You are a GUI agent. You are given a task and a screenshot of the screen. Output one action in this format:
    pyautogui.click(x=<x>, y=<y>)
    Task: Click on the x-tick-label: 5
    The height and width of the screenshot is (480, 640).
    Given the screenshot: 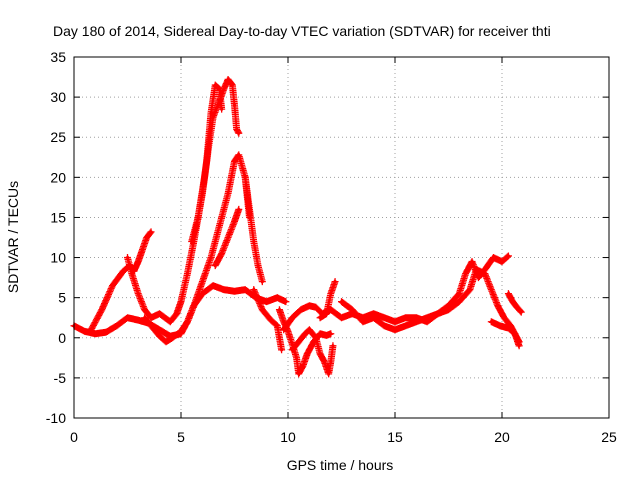 What is the action you would take?
    pyautogui.click(x=181, y=437)
    